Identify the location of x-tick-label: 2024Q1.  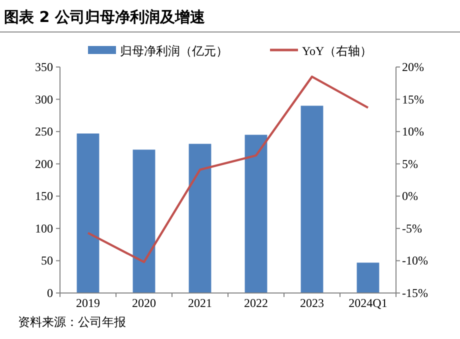
(368, 303).